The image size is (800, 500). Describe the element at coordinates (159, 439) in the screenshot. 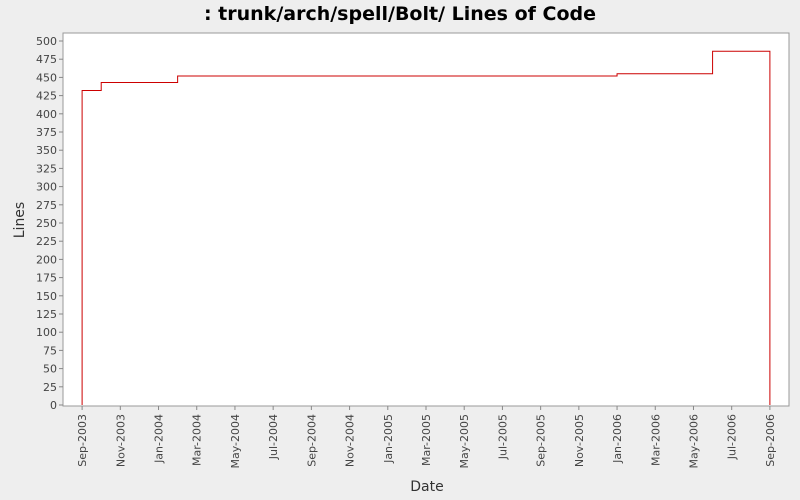

I see `x-tick-label: Jan-2004` at that location.